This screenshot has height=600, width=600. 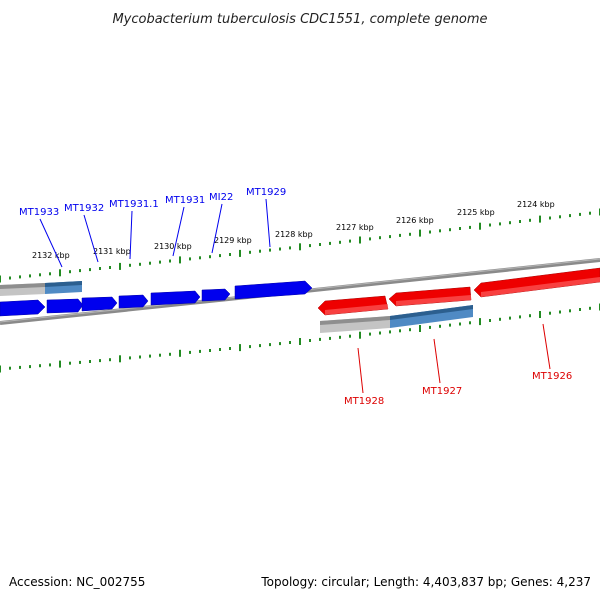 I want to click on accession-text: Accession: NC_002755, so click(x=77, y=582).